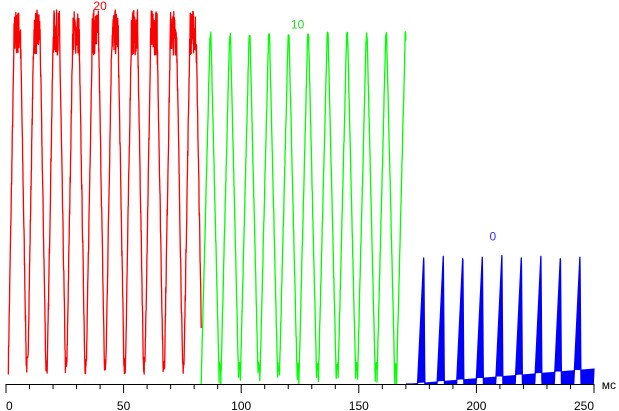 The height and width of the screenshot is (411, 619). Describe the element at coordinates (298, 25) in the screenshot. I see `series-label-10: 10` at that location.